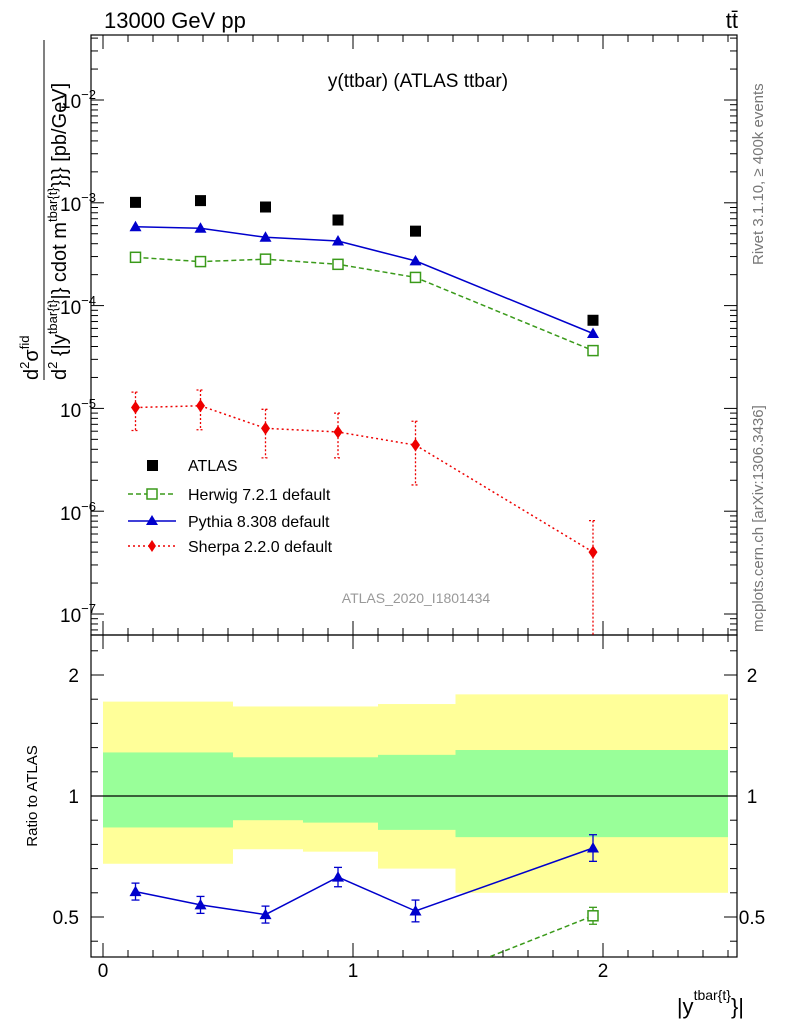 This screenshot has width=786, height=1024. Describe the element at coordinates (32, 795) in the screenshot. I see `ratio-ylabel: Ratio to ATLAS` at that location.